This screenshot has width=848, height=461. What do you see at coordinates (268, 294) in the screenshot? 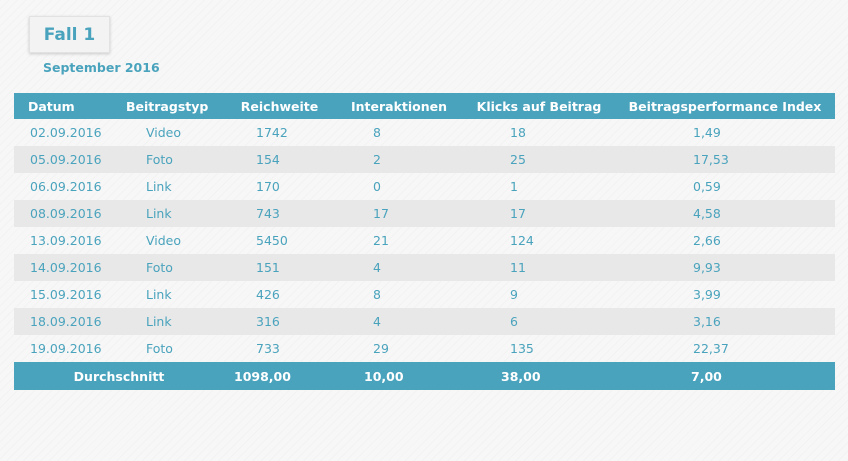
I see `cell-reach: 426` at bounding box center [268, 294].